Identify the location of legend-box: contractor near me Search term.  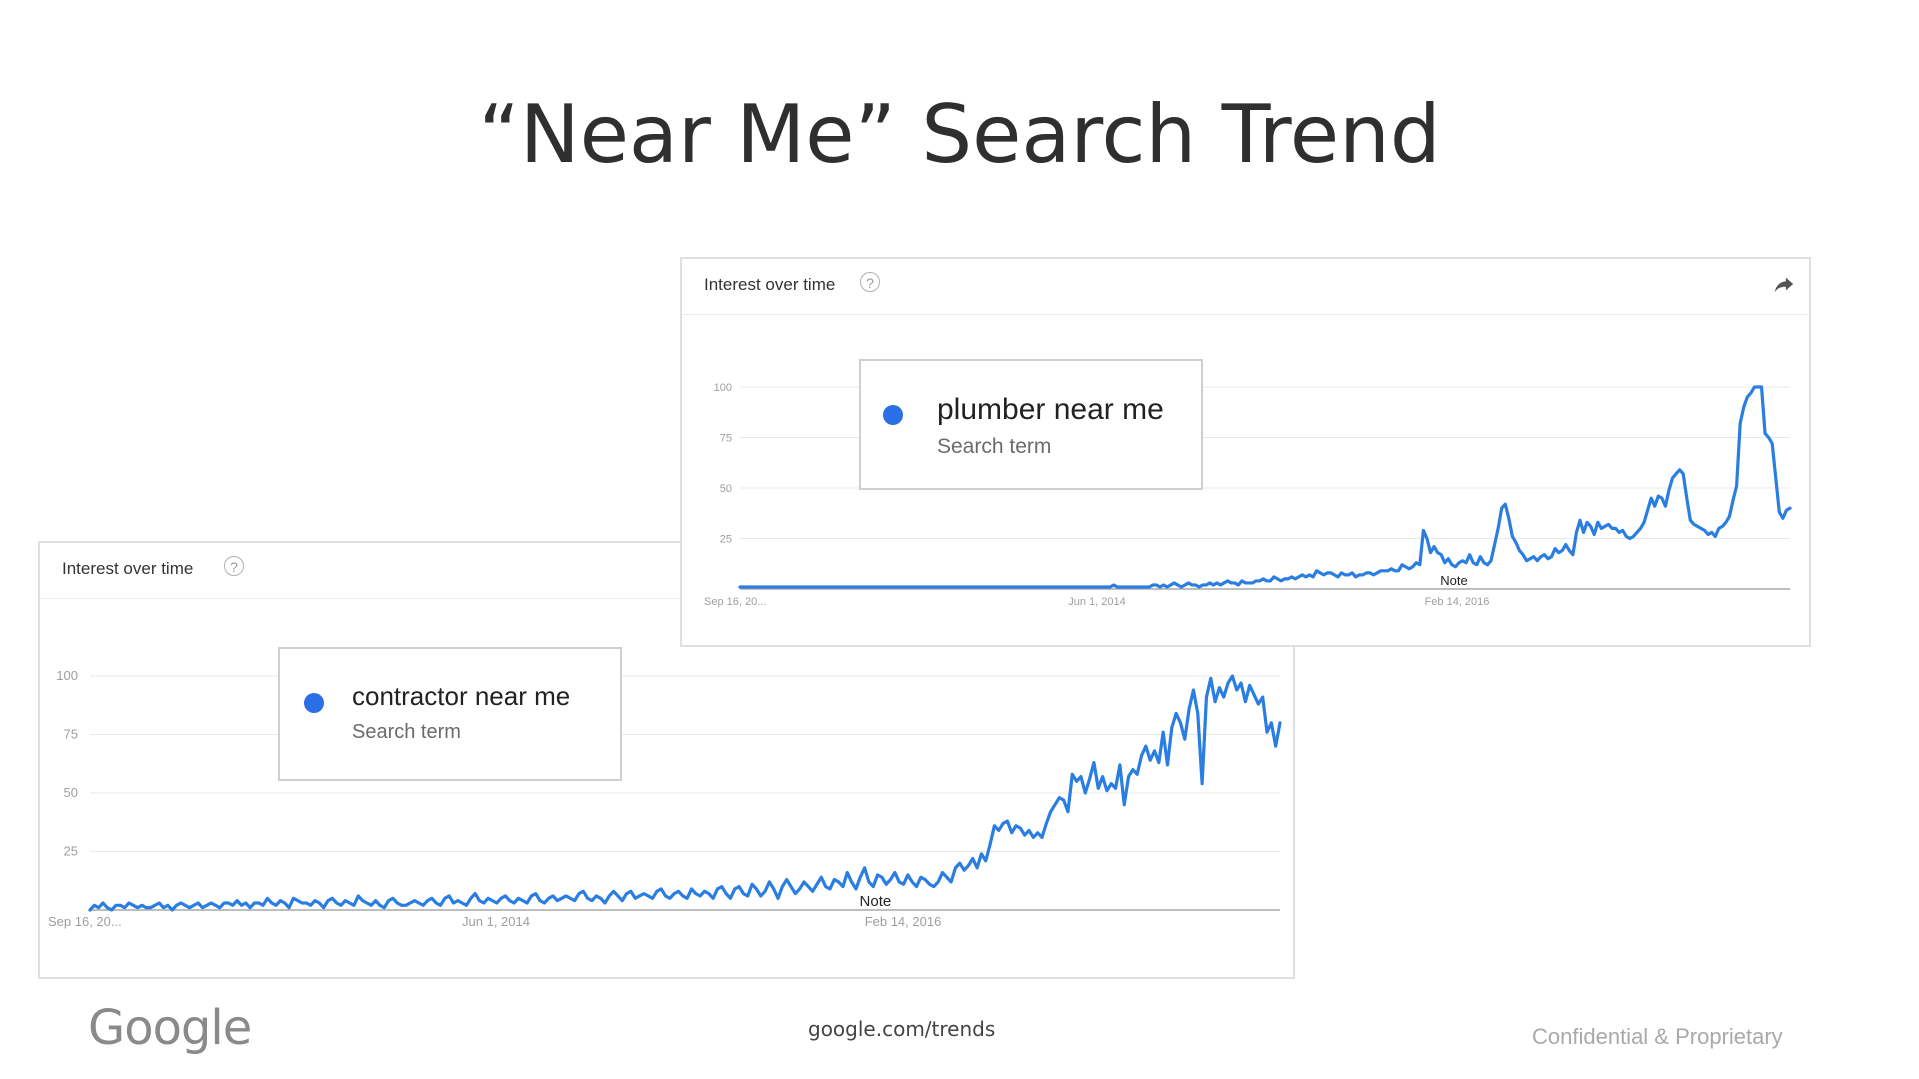
(450, 714).